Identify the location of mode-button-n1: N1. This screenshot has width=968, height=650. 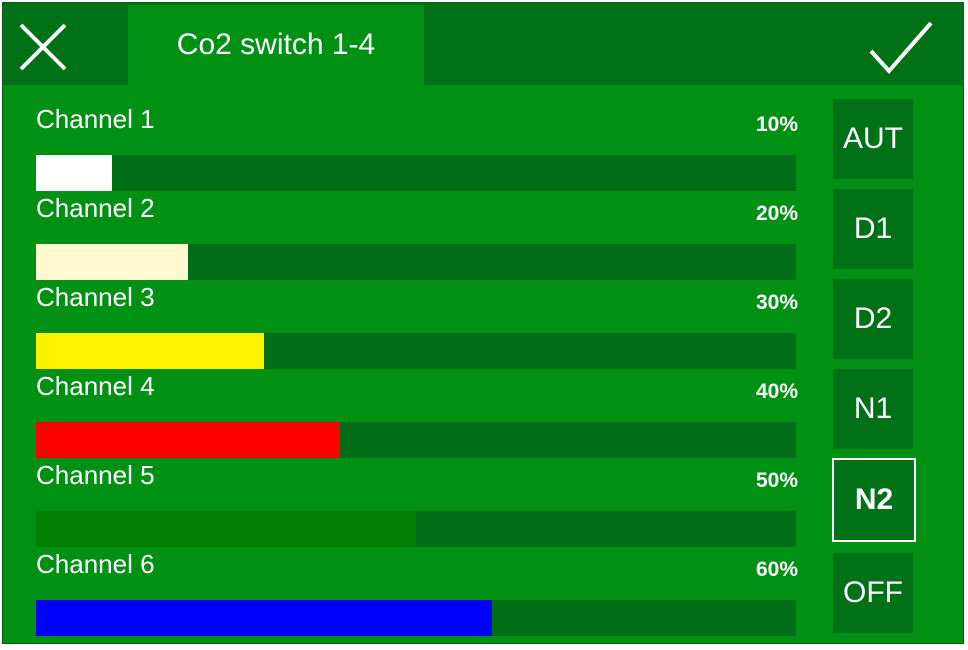
(873, 409).